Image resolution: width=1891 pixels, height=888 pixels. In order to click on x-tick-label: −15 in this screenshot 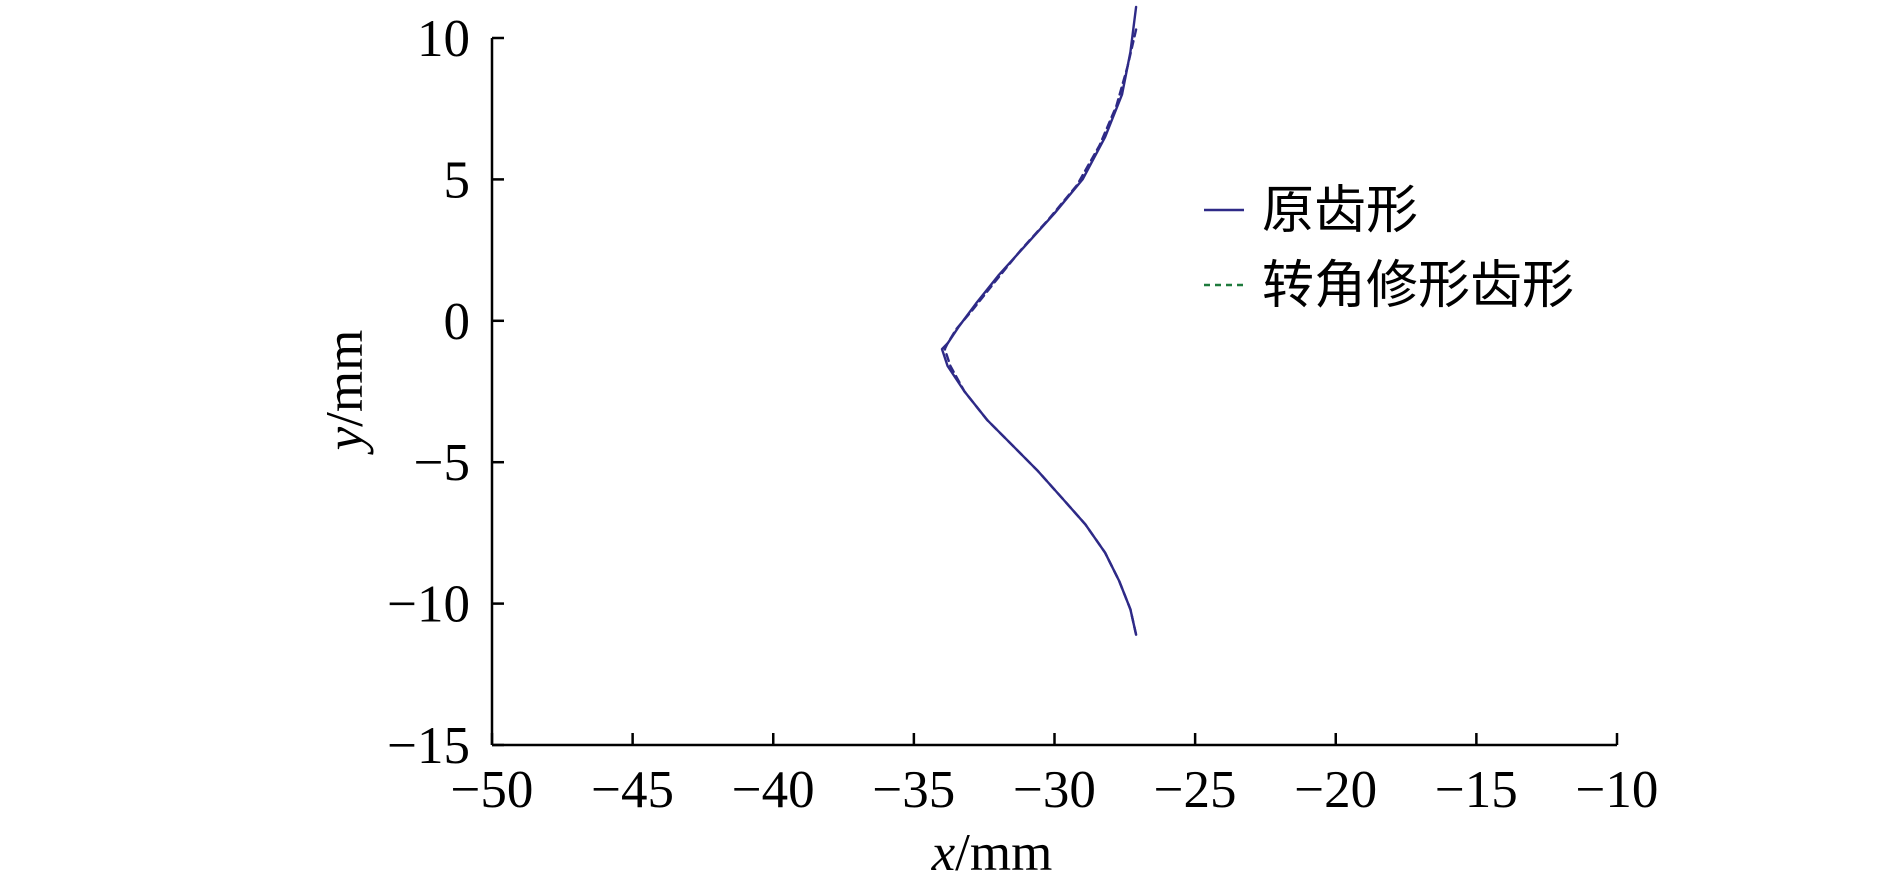, I will do `click(1476, 790)`.